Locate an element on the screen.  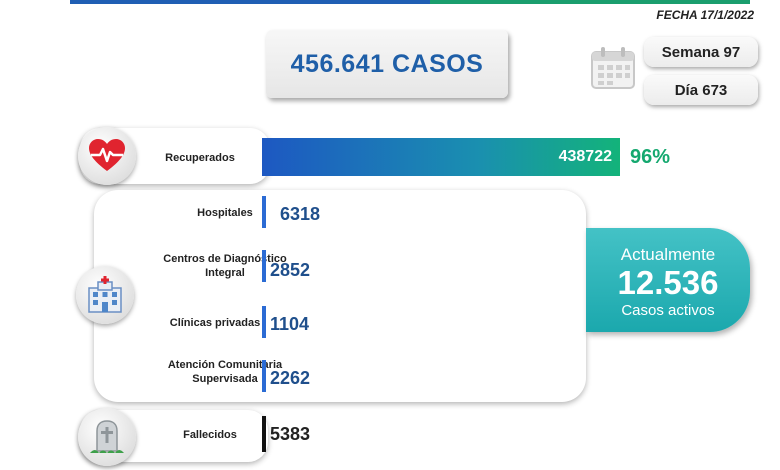
private-clinics-tick is located at coordinates (264, 322).